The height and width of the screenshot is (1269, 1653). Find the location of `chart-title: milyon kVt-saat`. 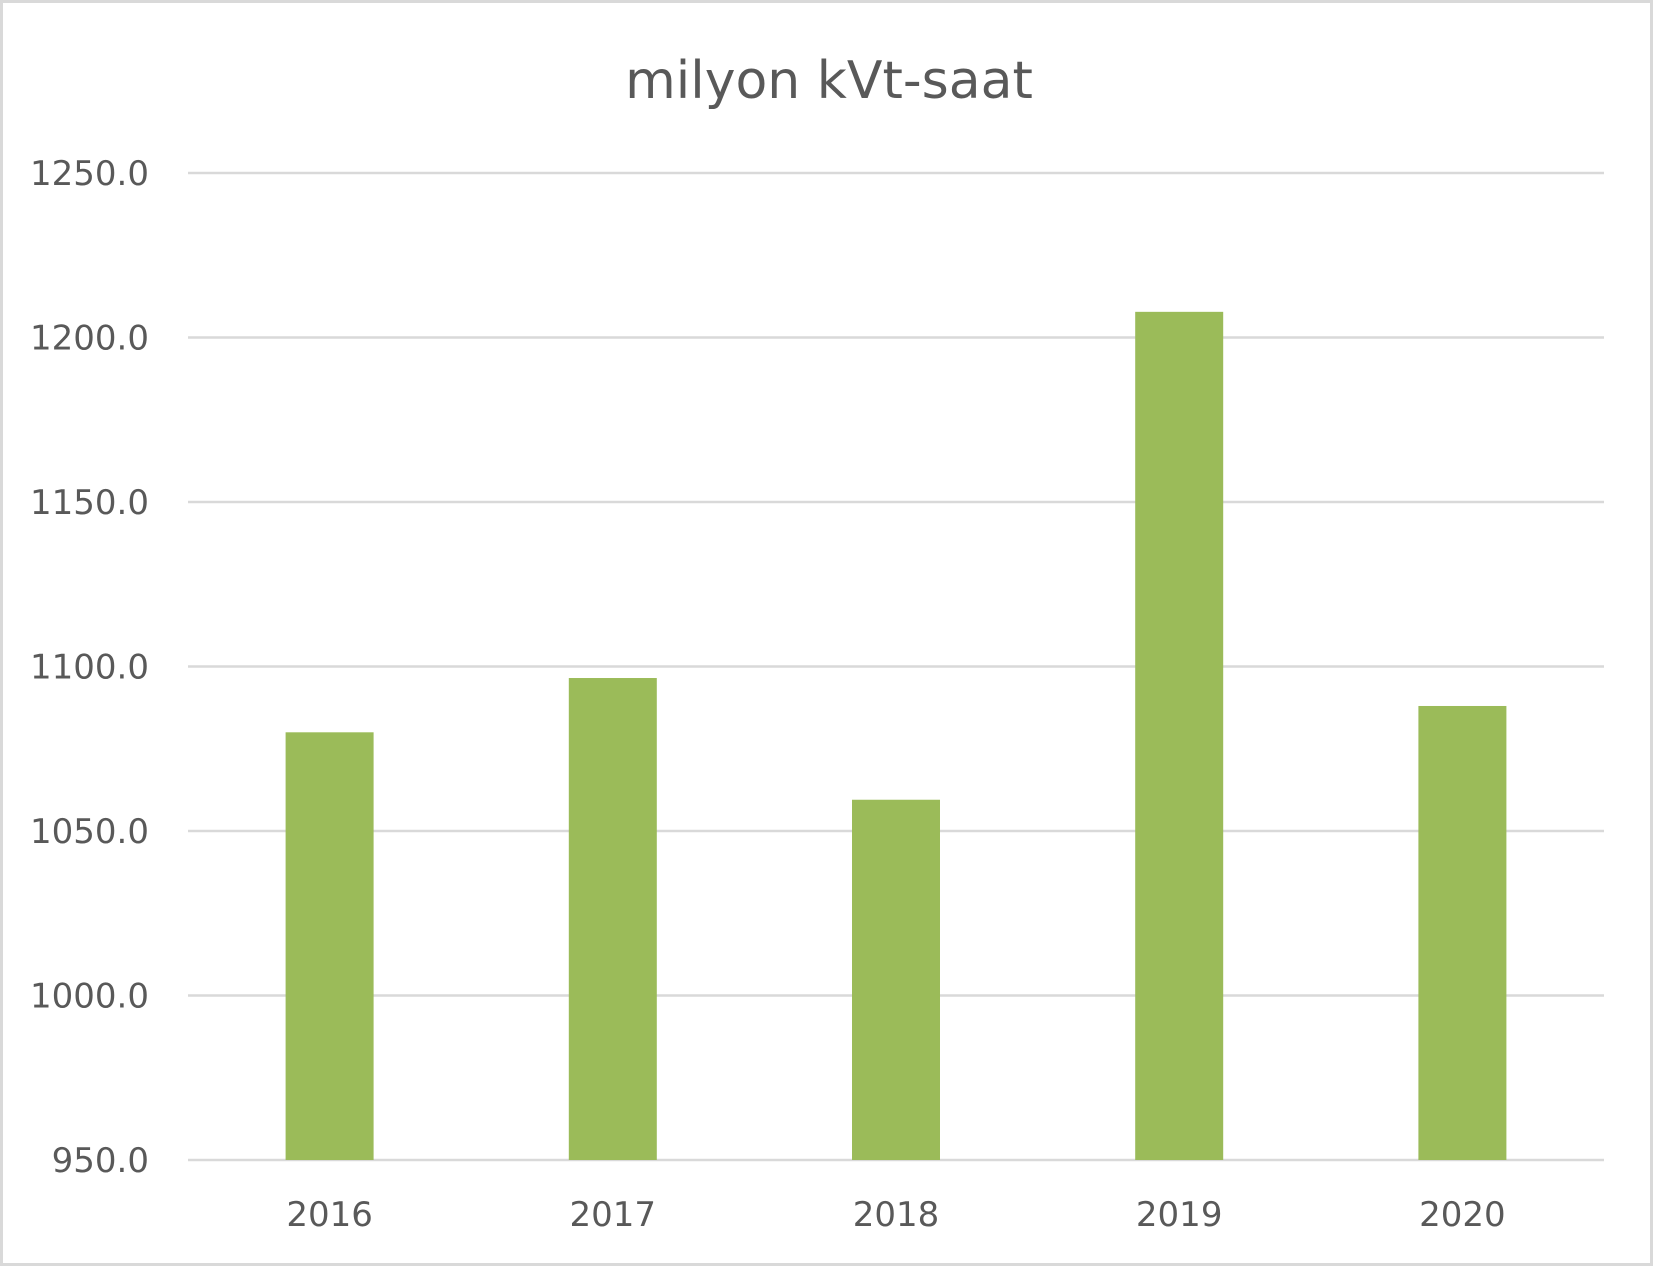

chart-title: milyon kVt-saat is located at coordinates (829, 81).